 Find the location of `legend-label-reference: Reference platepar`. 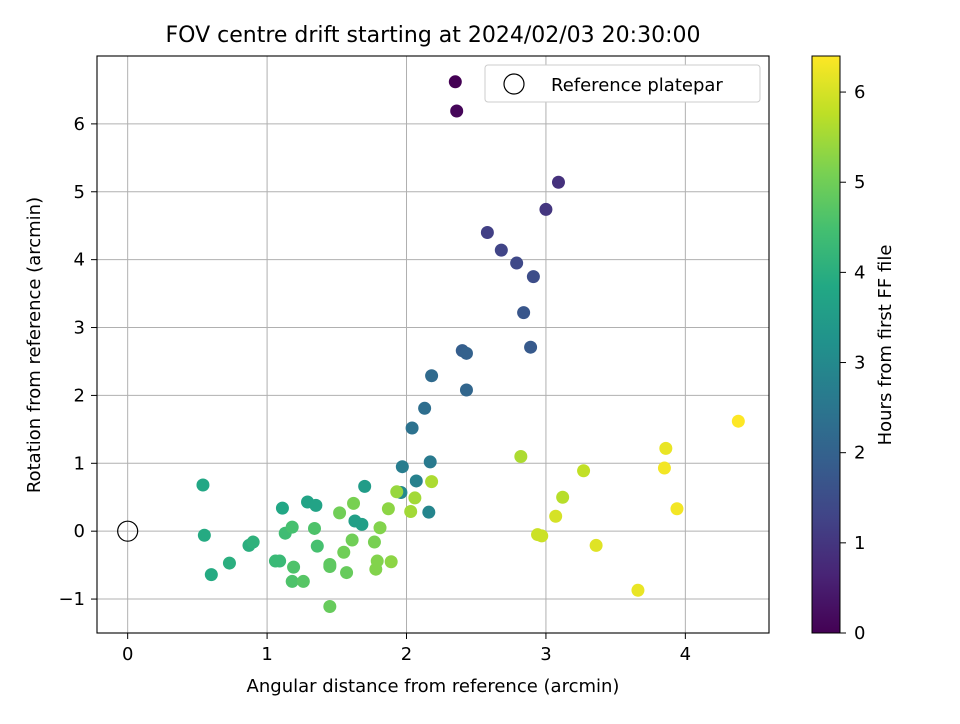

legend-label-reference: Reference platepar is located at coordinates (637, 85).